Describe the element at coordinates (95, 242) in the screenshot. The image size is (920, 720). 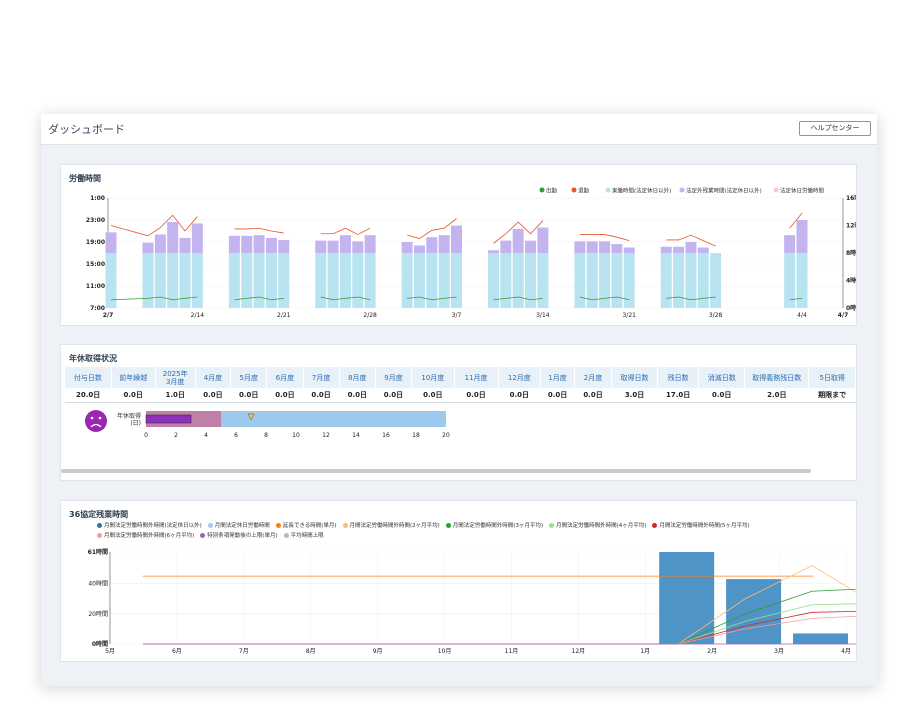
I see `y-left-tick-2: 19:00` at that location.